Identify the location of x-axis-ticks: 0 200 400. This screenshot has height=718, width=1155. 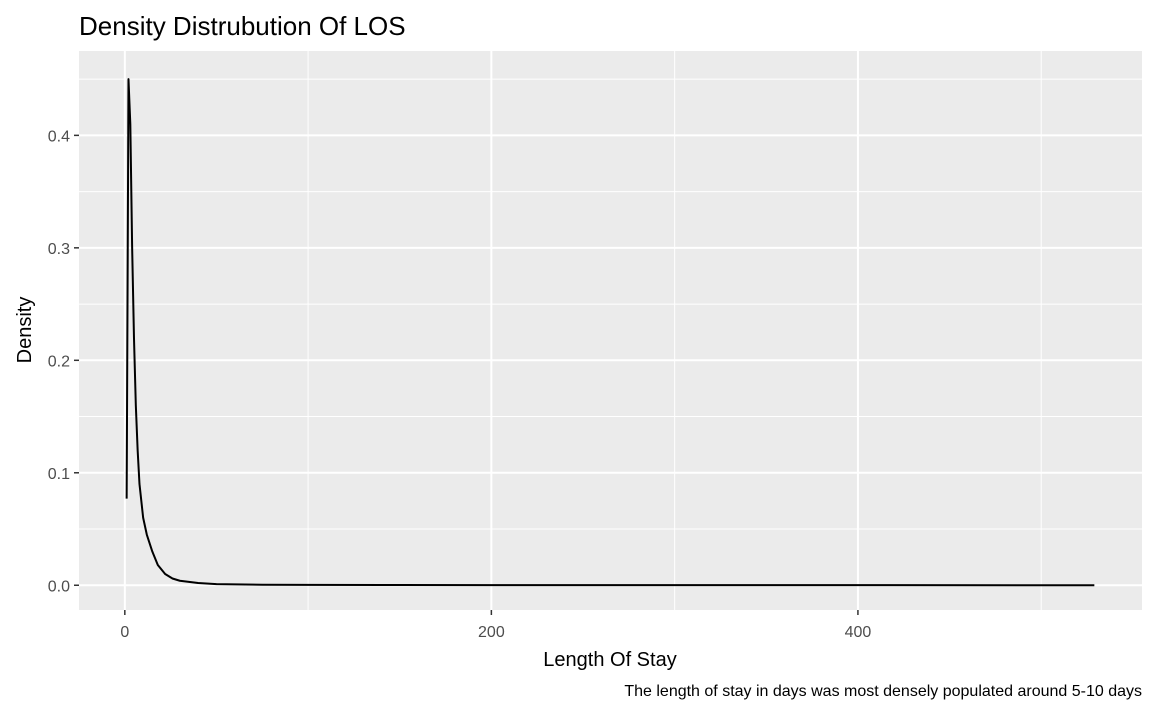
(495, 625).